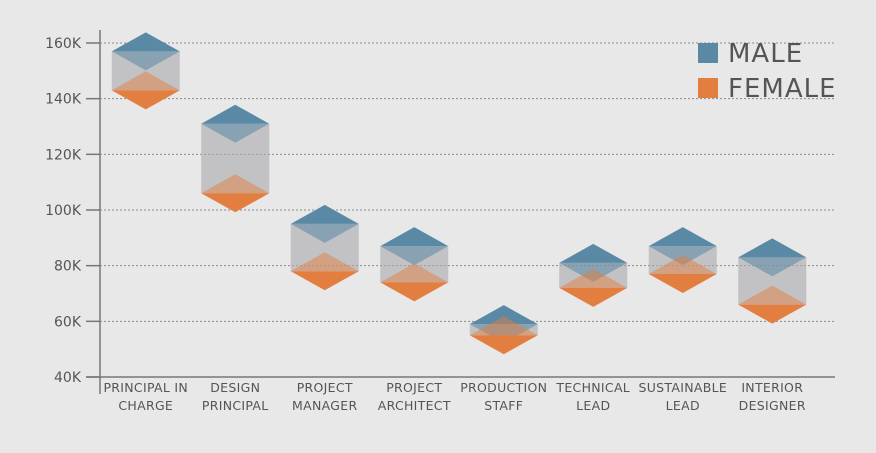 The width and height of the screenshot is (876, 453). I want to click on y-axis: 40K 60K 80K 100K 120K 140K 160K, so click(73, 212).